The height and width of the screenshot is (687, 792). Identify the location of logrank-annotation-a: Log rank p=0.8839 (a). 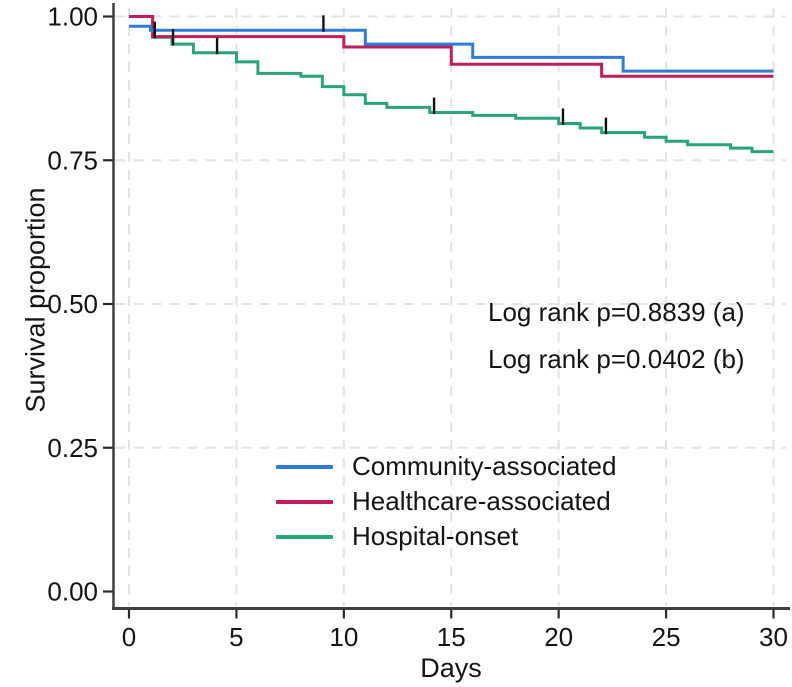
(616, 312).